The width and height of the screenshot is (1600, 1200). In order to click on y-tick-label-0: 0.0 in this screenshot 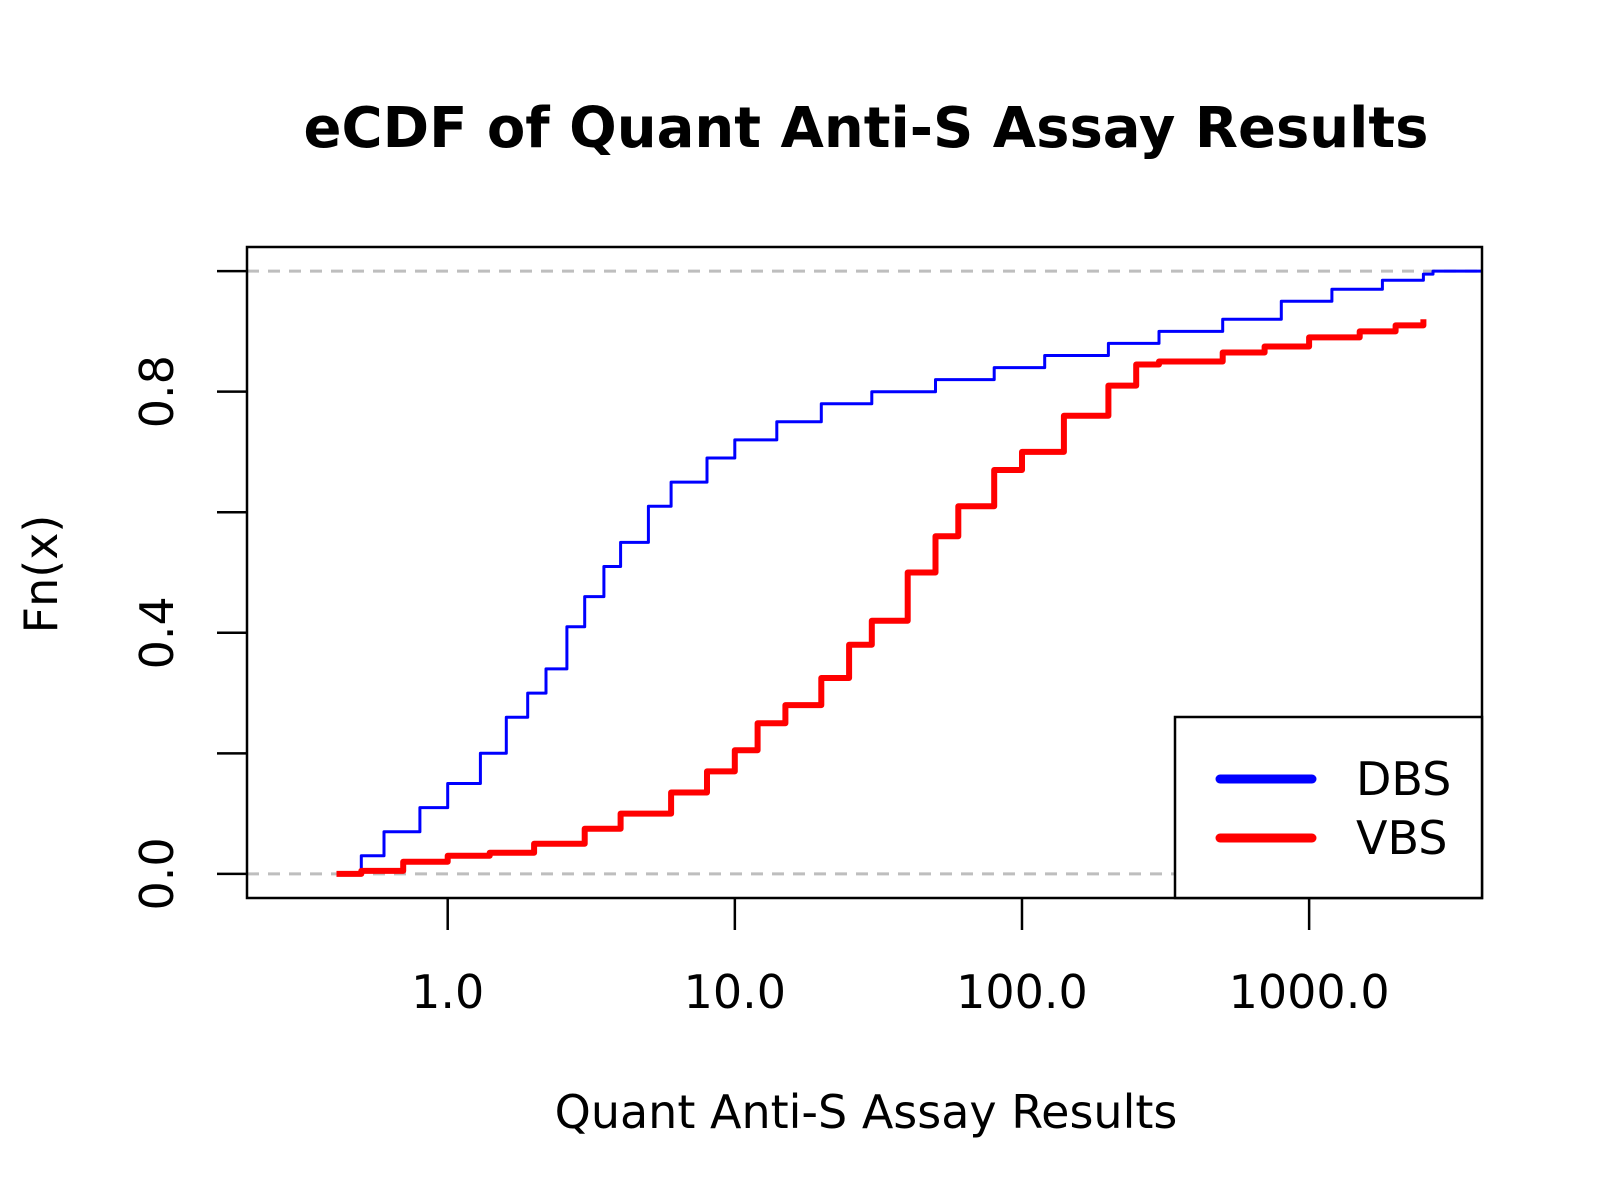, I will do `click(157, 873)`.